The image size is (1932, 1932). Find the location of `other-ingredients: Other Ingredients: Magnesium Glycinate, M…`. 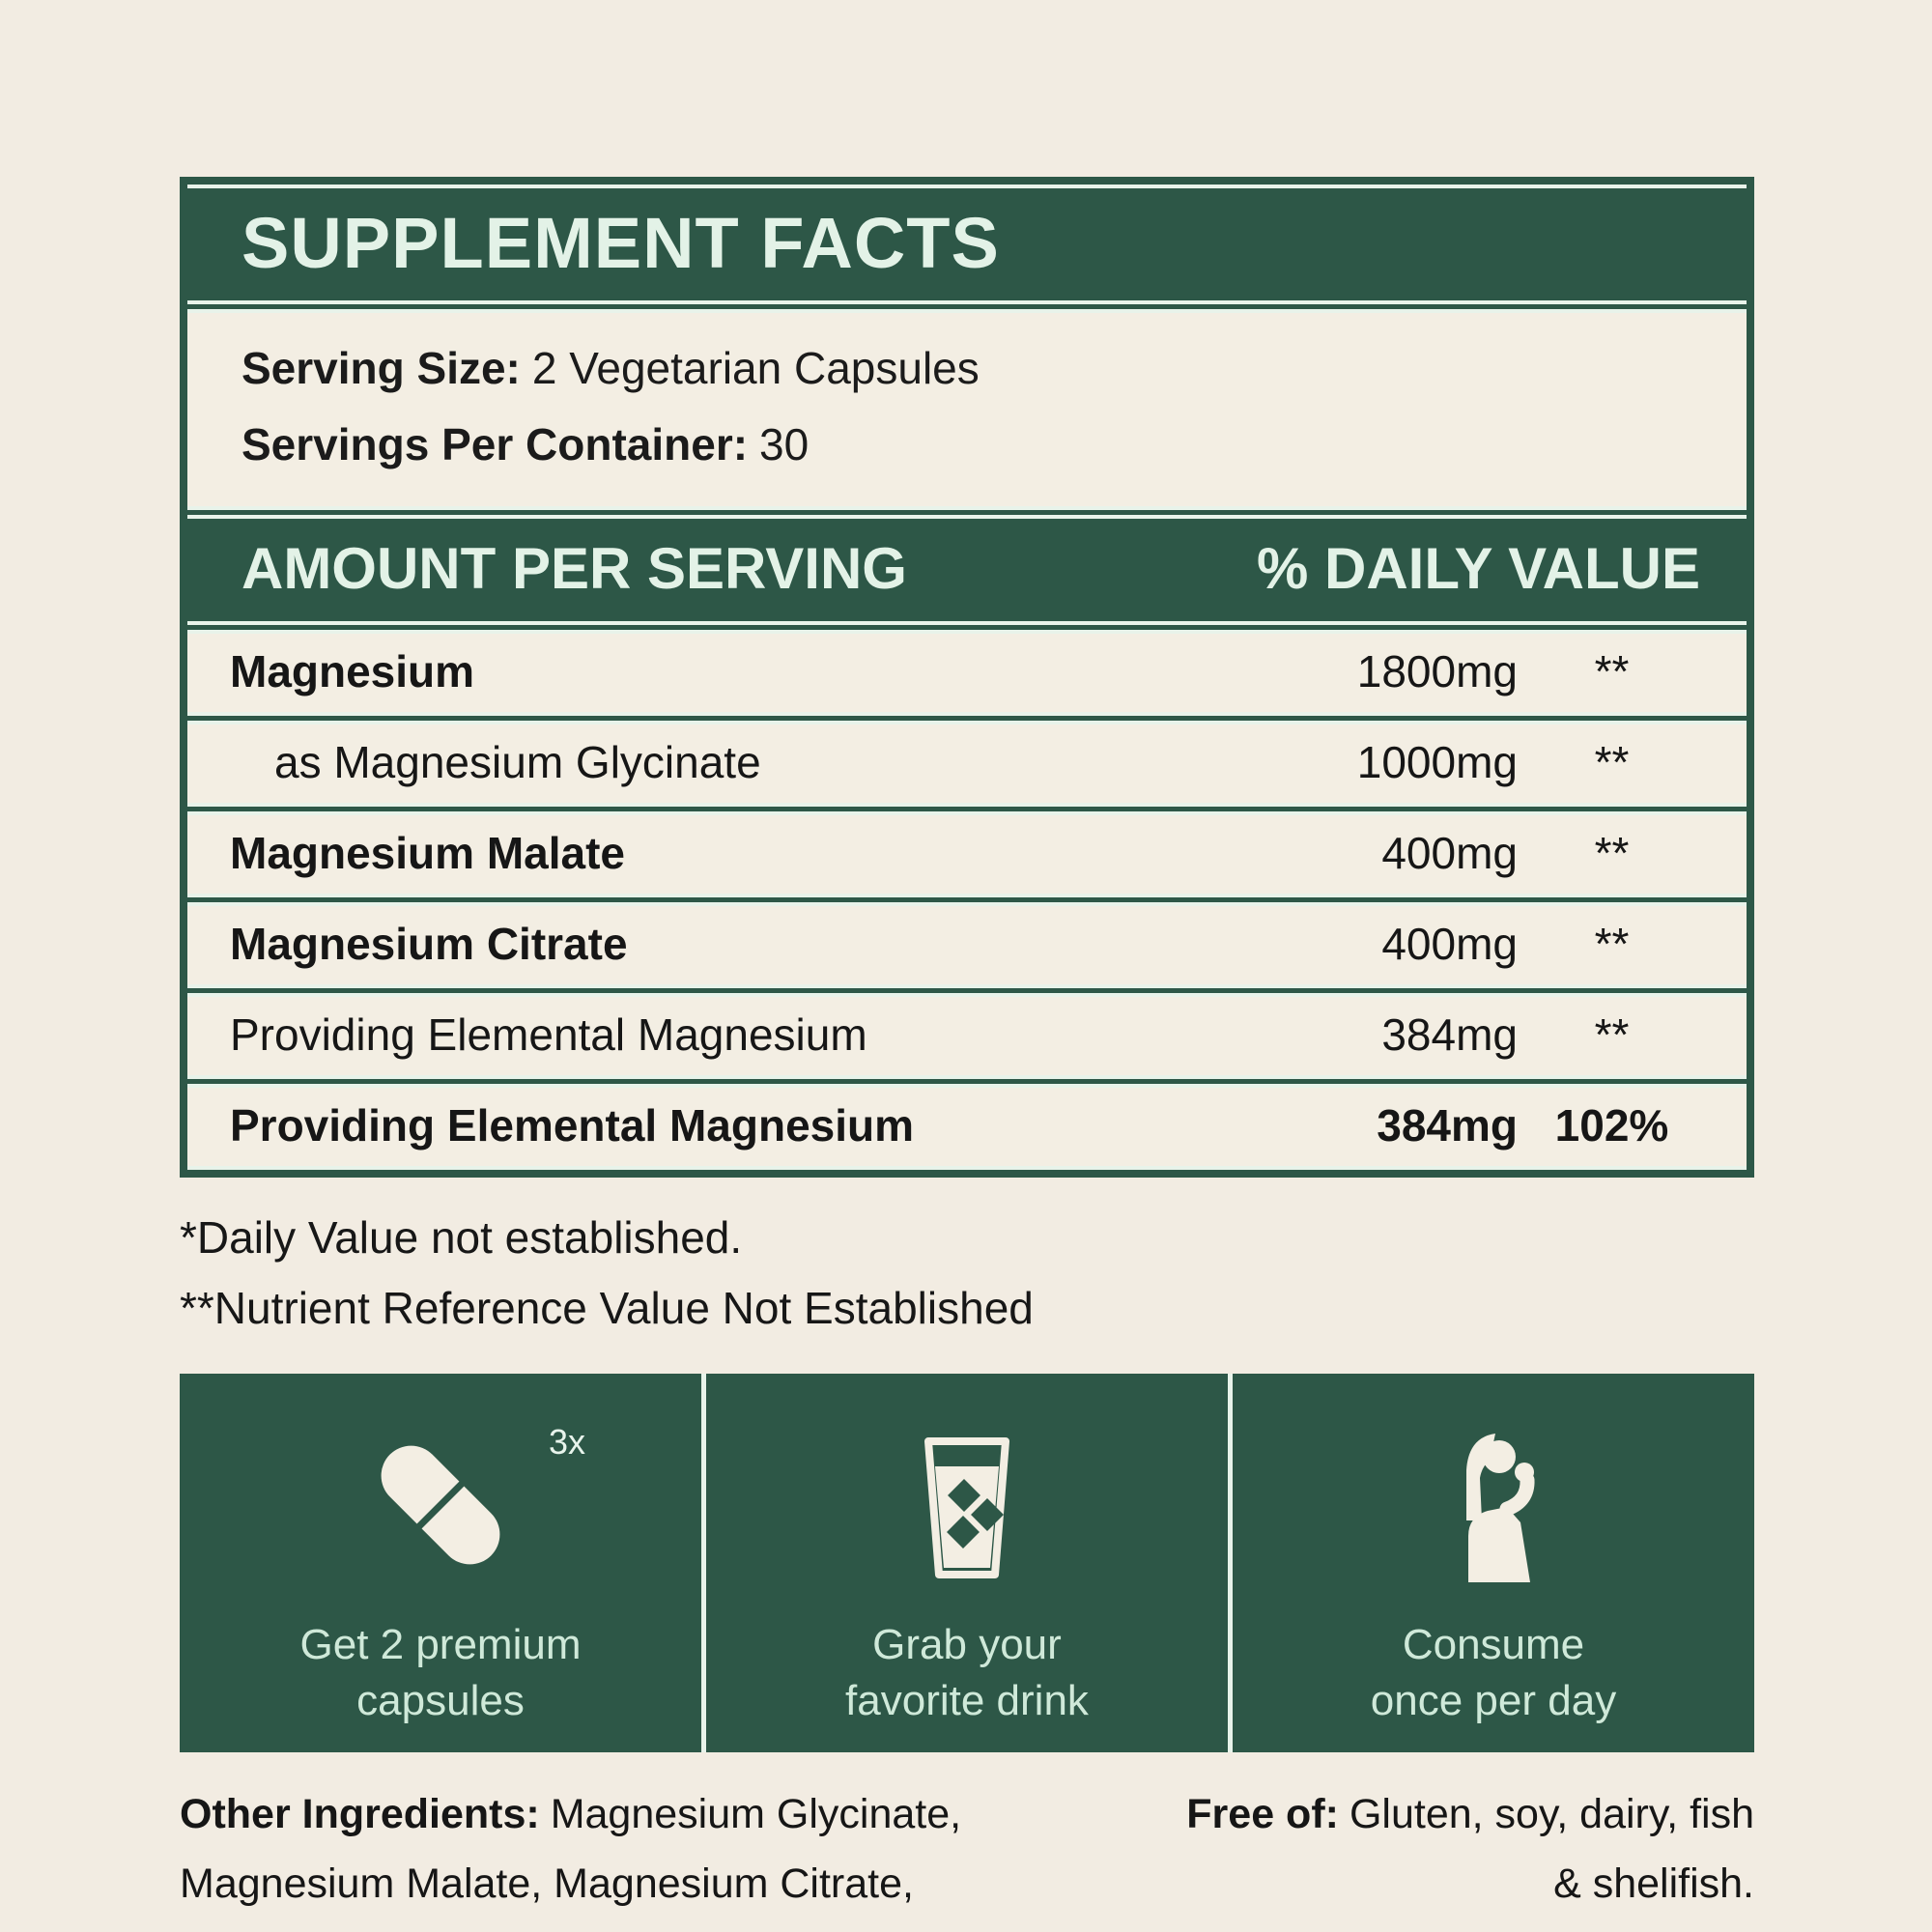

other-ingredients: Other Ingredients: Magnesium Glycinate, M… is located at coordinates (658, 1855).